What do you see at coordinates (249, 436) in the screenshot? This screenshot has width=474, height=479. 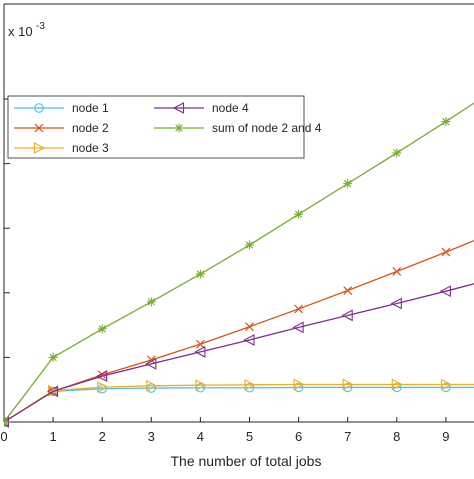 I see `x-tick-label: 5` at bounding box center [249, 436].